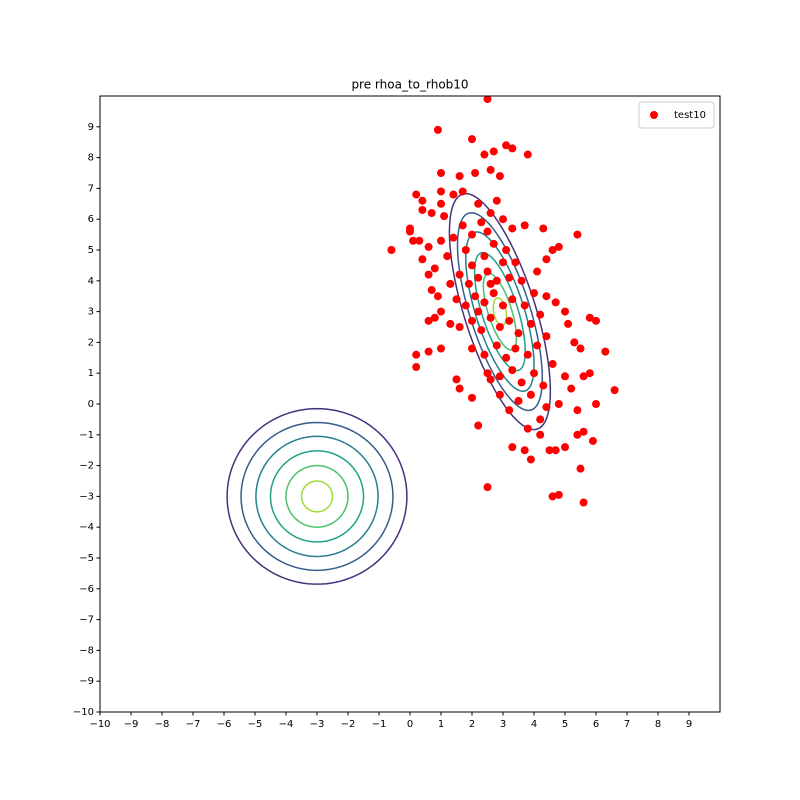 The height and width of the screenshot is (800, 800). I want to click on y-tick-label: −1, so click(86, 435).